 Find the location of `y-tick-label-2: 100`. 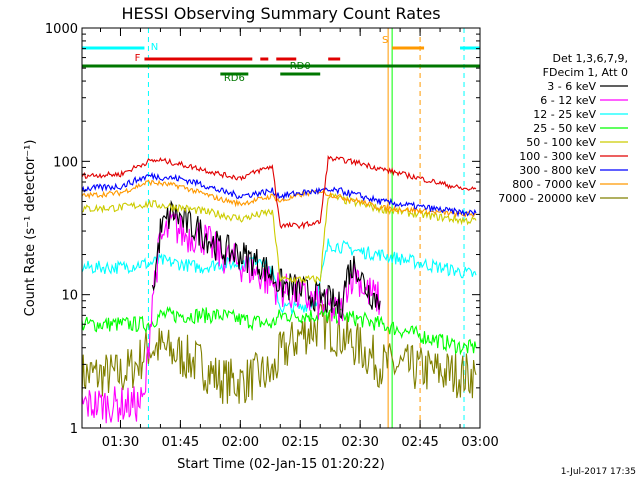

y-tick-label-2: 100 is located at coordinates (65, 162).